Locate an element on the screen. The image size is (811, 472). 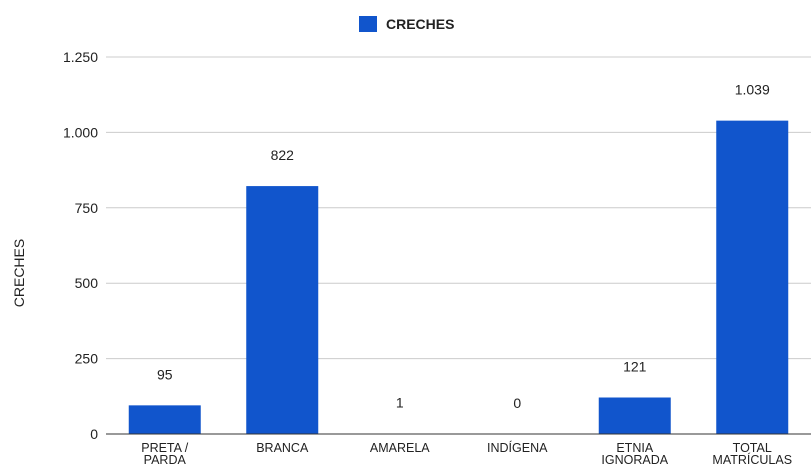
y-tick-label: 250 is located at coordinates (87, 359).